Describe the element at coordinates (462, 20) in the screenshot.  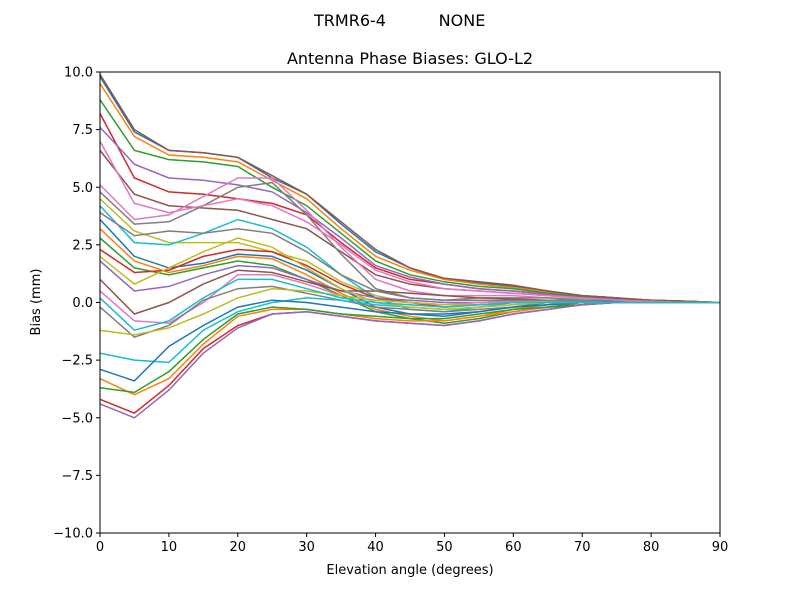
I see `suptitle-right: NONE` at that location.